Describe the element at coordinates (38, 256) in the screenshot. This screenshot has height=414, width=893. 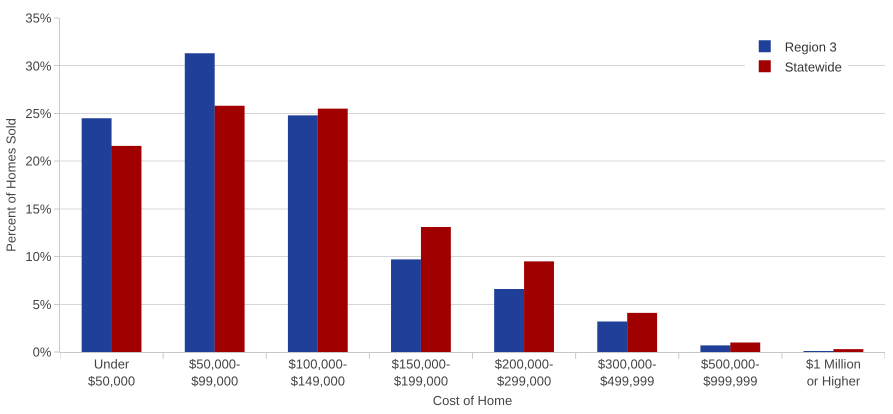
I see `y-tick-label: 10%` at that location.